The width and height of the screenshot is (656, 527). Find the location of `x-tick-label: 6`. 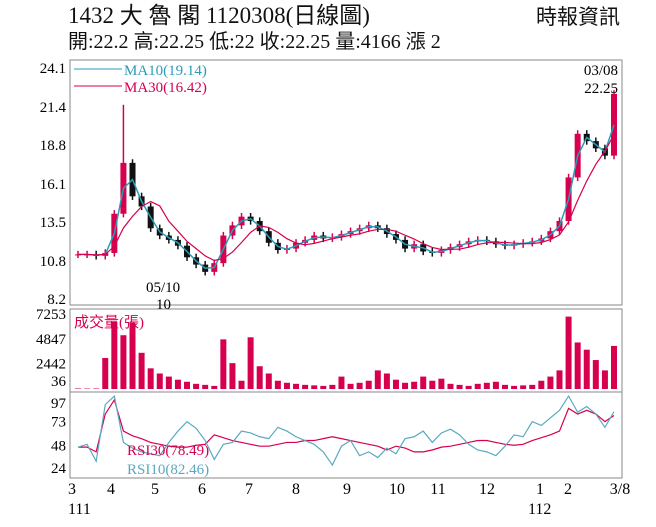

x-tick-label: 6 is located at coordinates (202, 489).